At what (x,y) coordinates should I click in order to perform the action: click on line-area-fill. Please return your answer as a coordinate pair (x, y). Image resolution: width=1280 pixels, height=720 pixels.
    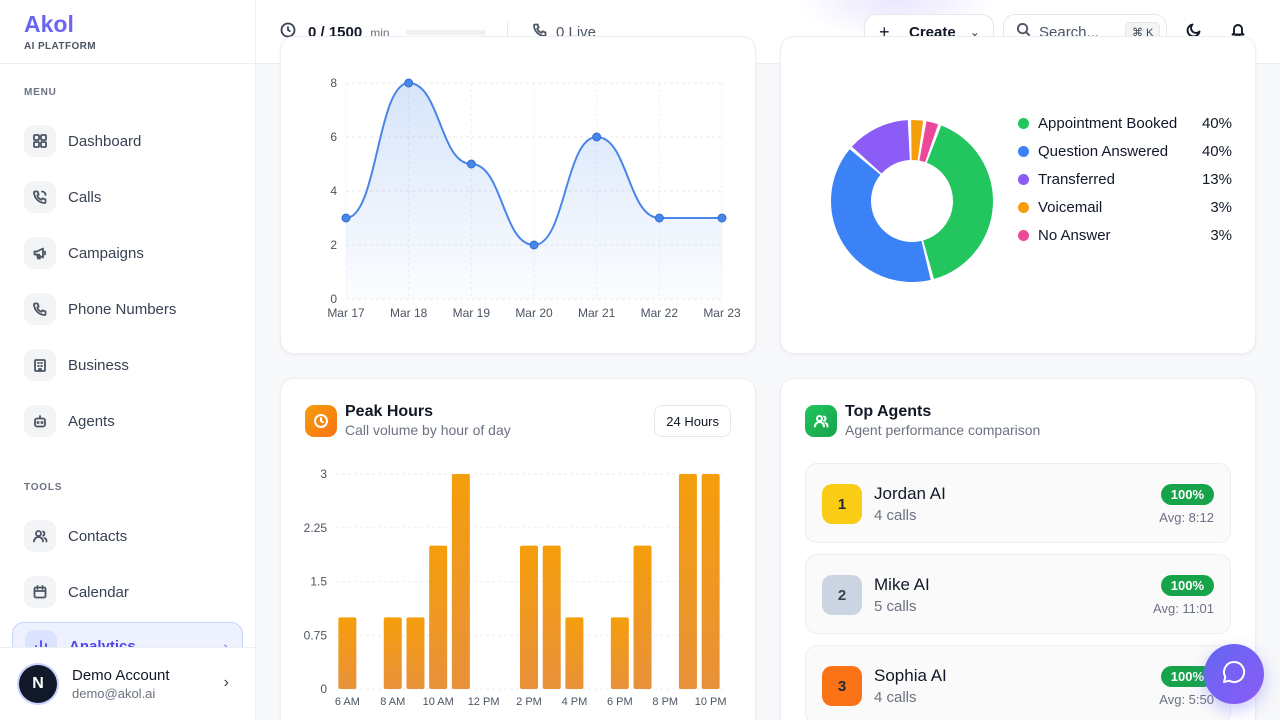
    Looking at the image, I should click on (534, 191).